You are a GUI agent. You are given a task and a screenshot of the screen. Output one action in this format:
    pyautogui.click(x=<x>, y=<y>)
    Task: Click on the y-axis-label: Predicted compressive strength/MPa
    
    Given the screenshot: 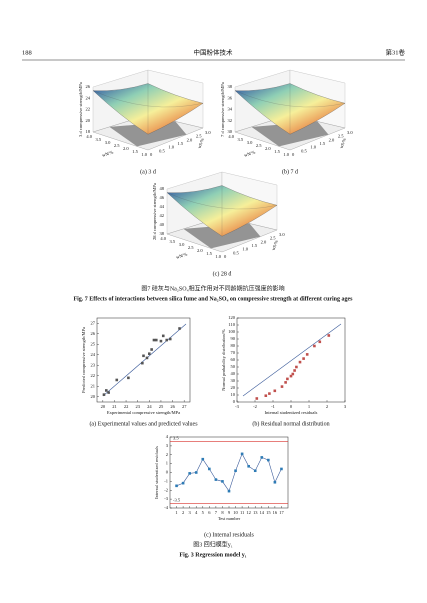 What is the action you would take?
    pyautogui.click(x=83, y=360)
    